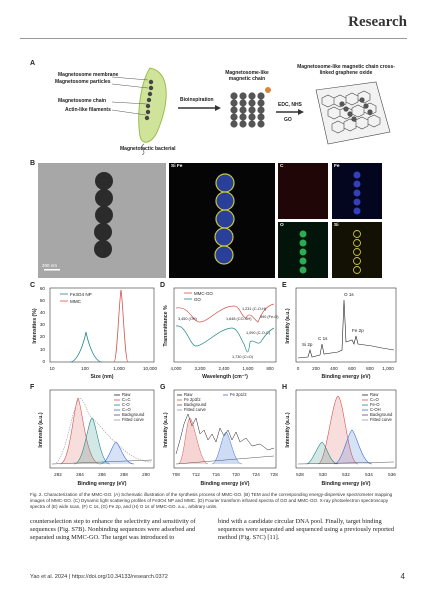 Image resolution: width=427 pixels, height=603 pixels. What do you see at coordinates (195, 404) in the screenshot?
I see `g-legend-3: Background` at bounding box center [195, 404].